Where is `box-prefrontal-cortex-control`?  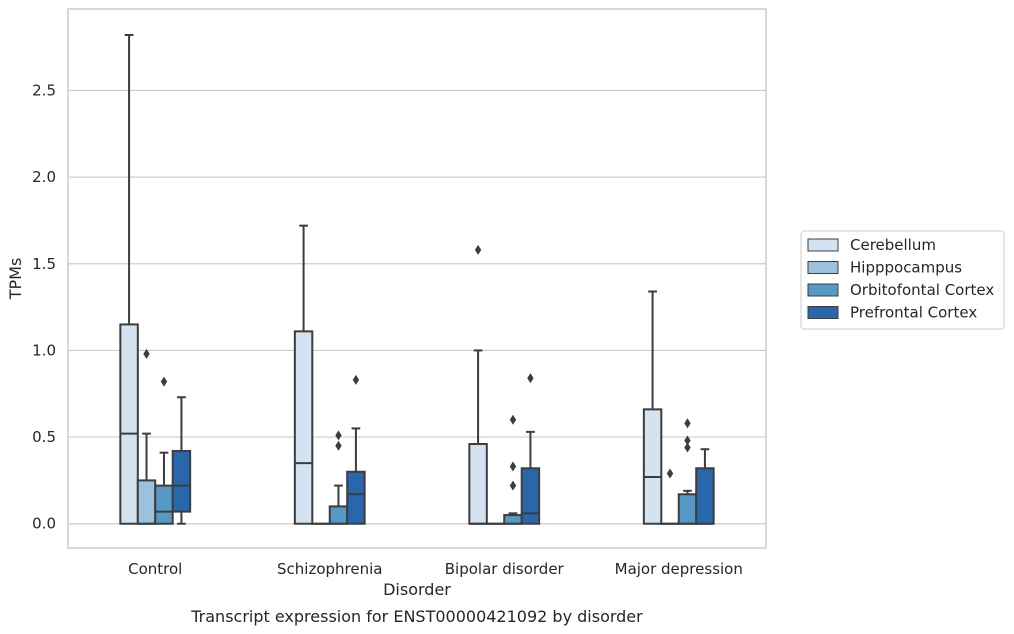 box-prefrontal-cortex-control is located at coordinates (181, 460).